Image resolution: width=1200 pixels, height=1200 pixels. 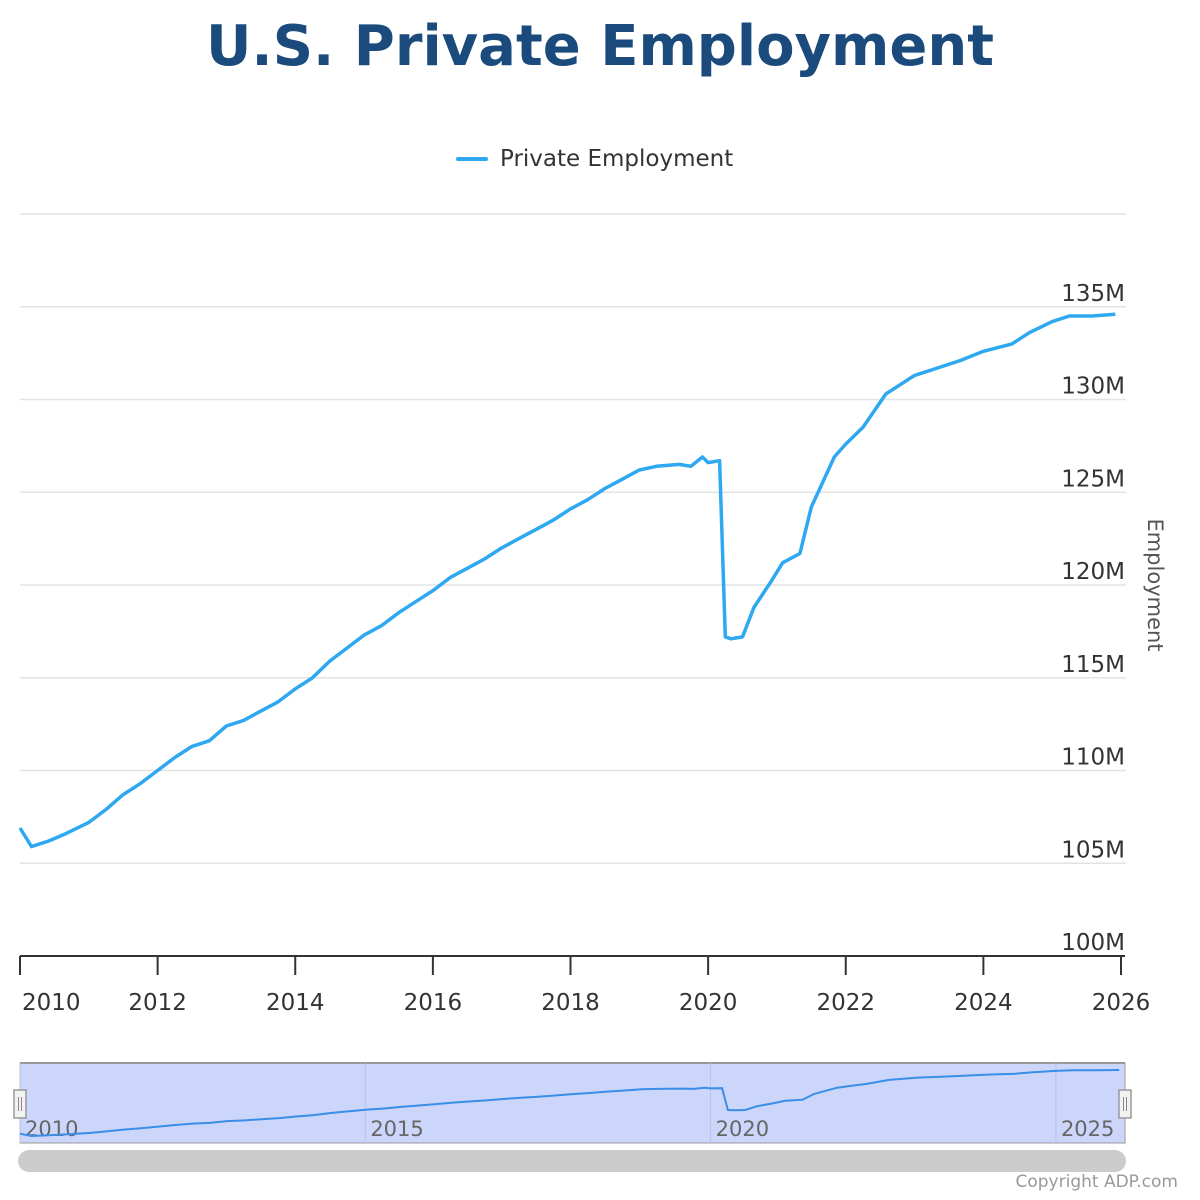 What do you see at coordinates (1087, 1129) in the screenshot?
I see `navigator-tick-label: 2025` at bounding box center [1087, 1129].